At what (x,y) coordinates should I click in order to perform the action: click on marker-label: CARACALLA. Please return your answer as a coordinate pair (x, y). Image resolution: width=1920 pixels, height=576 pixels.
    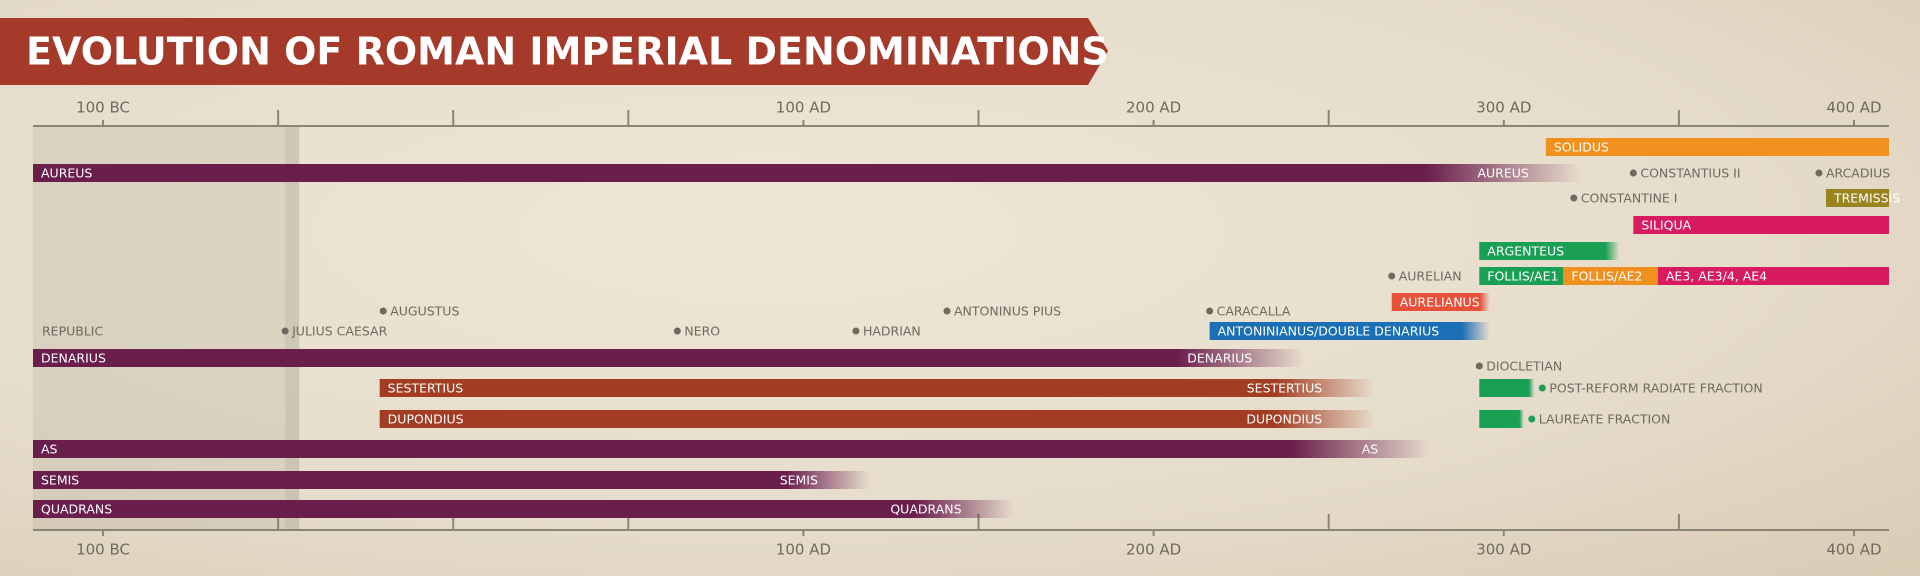
    Looking at the image, I should click on (1254, 311).